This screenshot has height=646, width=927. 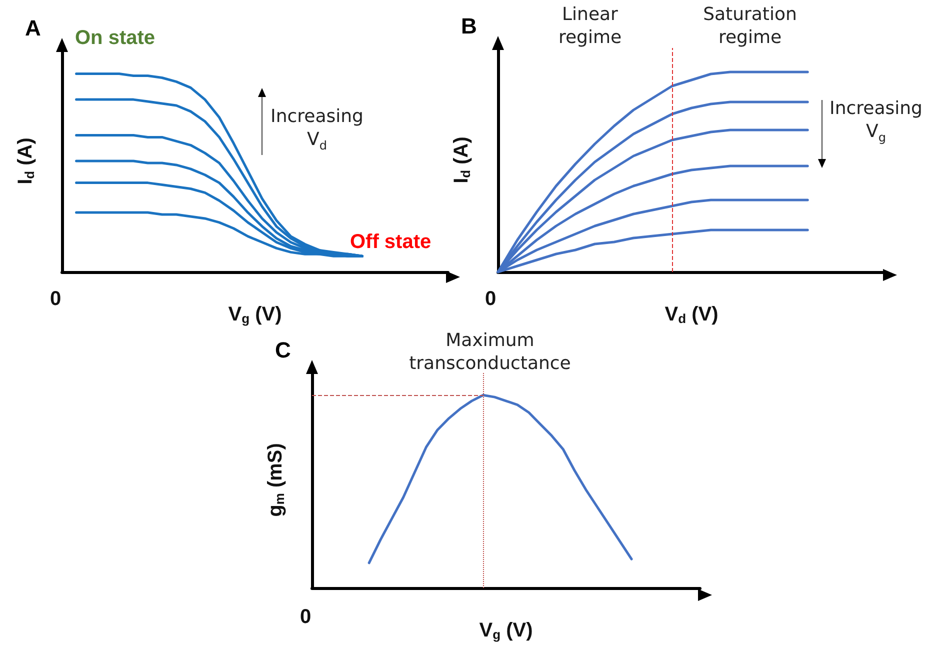 I want to click on x-axis-title: Vd (V), so click(x=691, y=315).